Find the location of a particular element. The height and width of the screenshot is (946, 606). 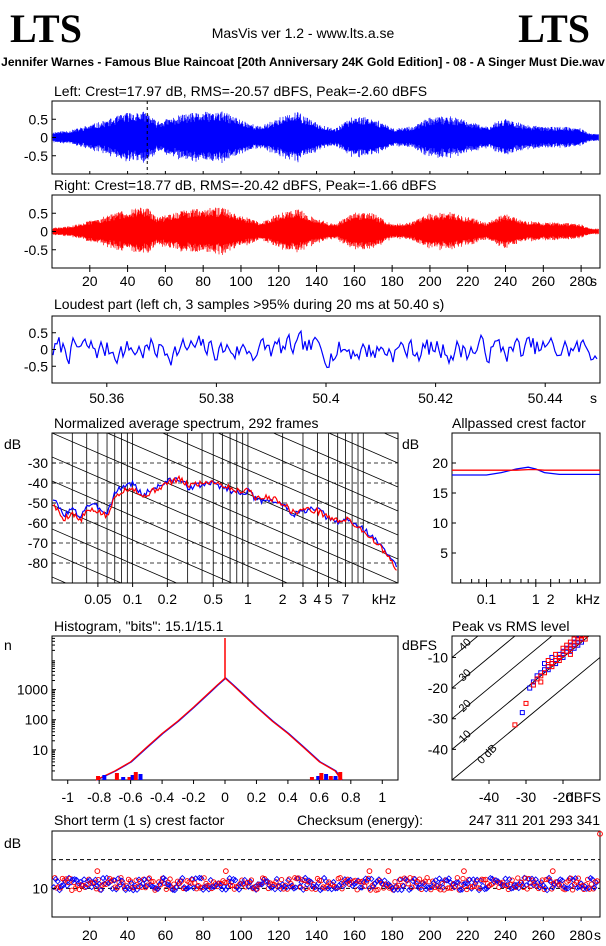

loudest-ytick-label: 0 is located at coordinates (44, 350).